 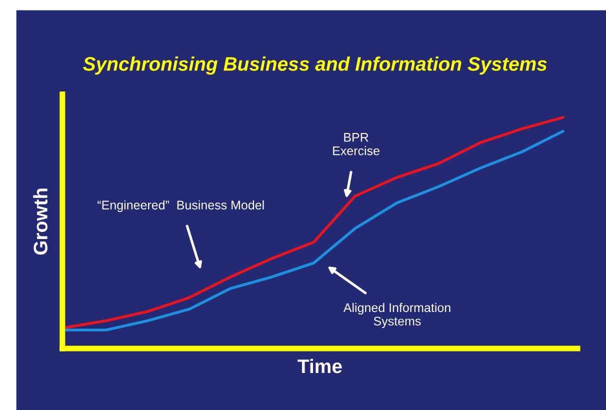 I want to click on x-axis-title: Time, so click(x=320, y=366).